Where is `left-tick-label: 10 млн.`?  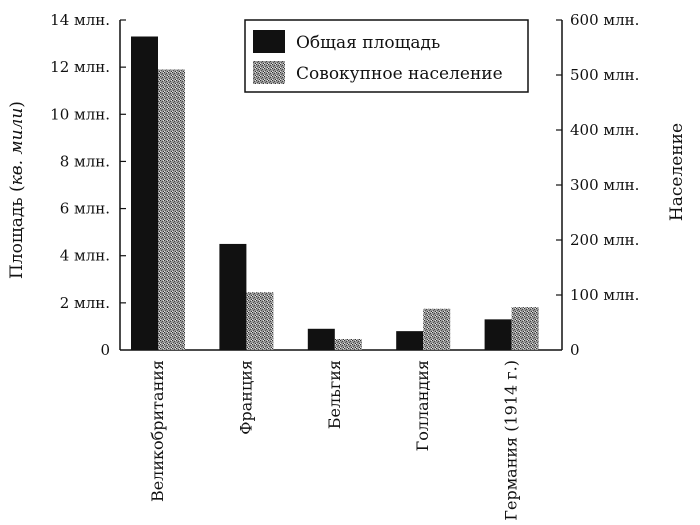 left-tick-label: 10 млн. is located at coordinates (80, 114).